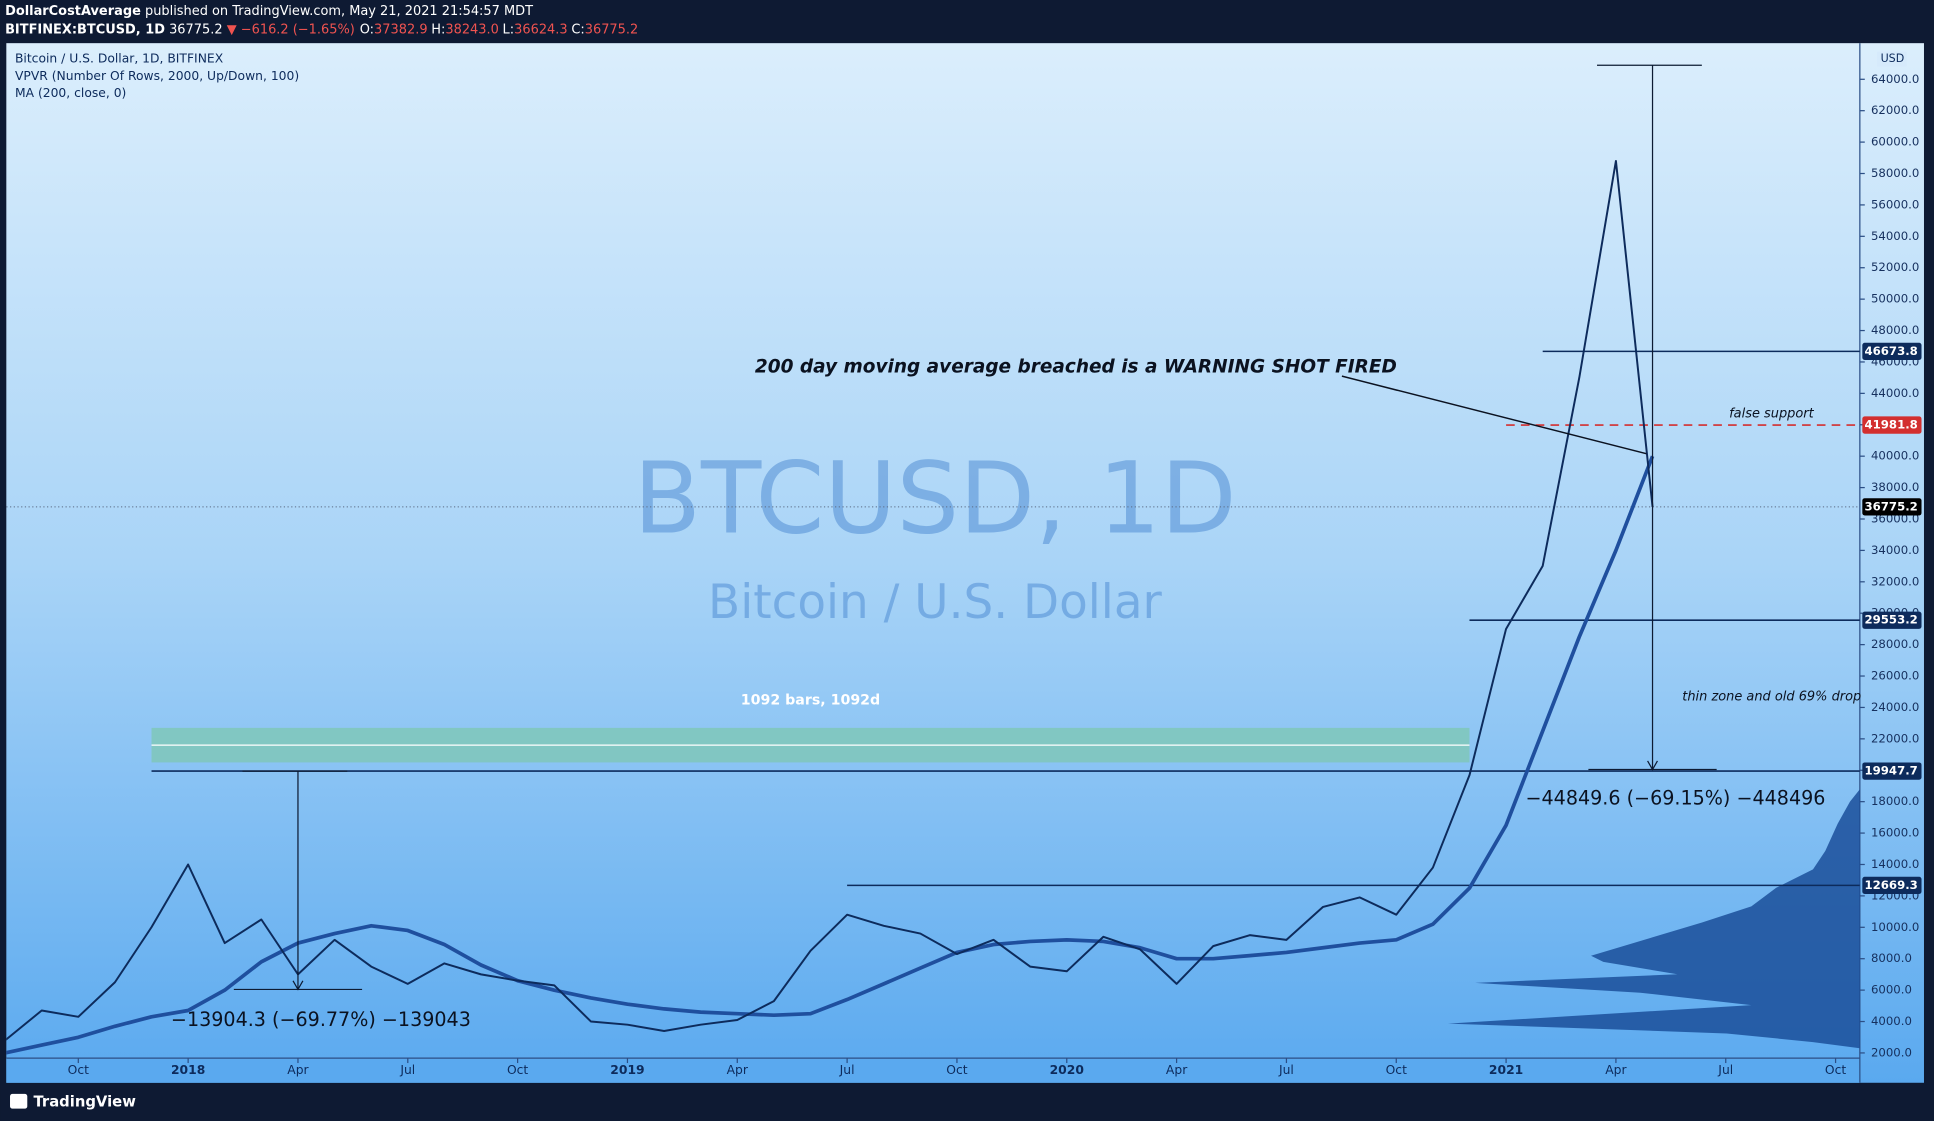  What do you see at coordinates (367, 29) in the screenshot?
I see `ohlc-label: O:` at bounding box center [367, 29].